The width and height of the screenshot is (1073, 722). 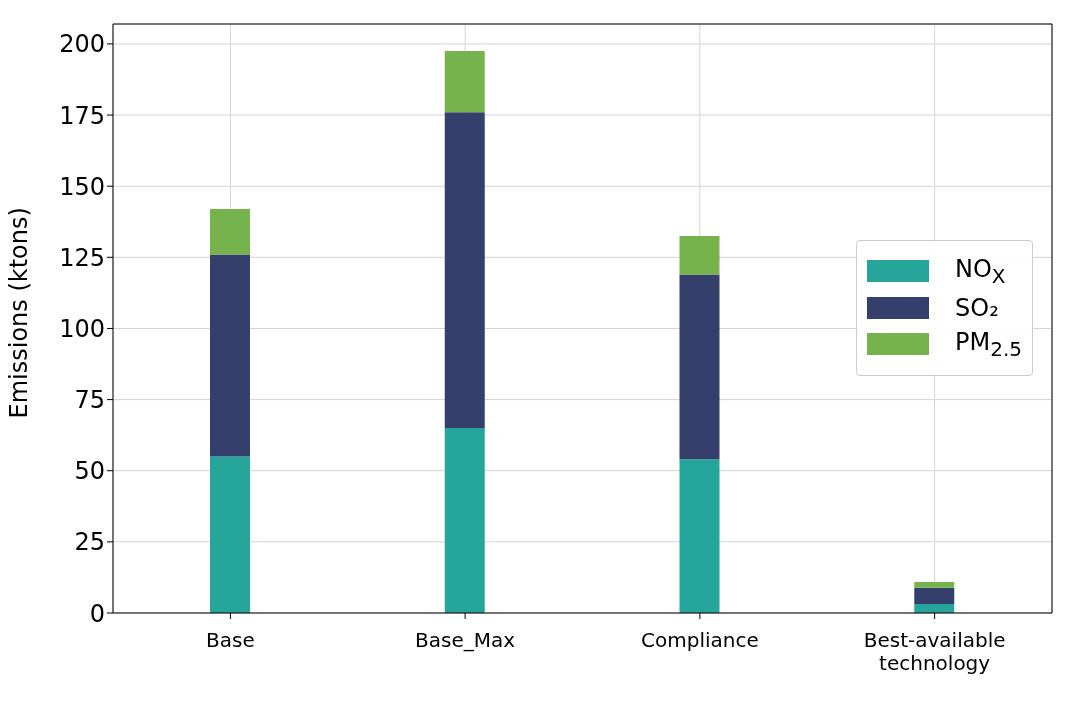 What do you see at coordinates (97, 613) in the screenshot?
I see `y-tick-label: 0` at bounding box center [97, 613].